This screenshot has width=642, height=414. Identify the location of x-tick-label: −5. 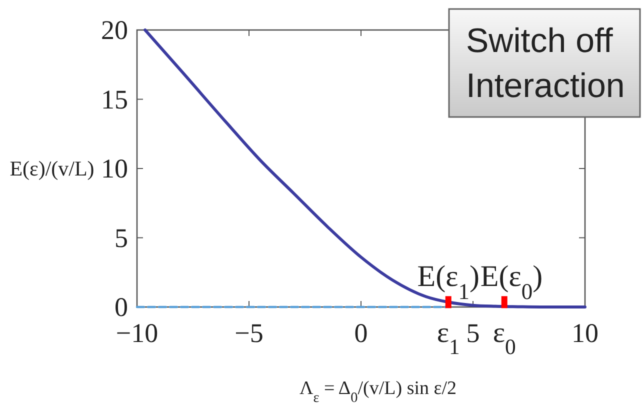
(249, 333).